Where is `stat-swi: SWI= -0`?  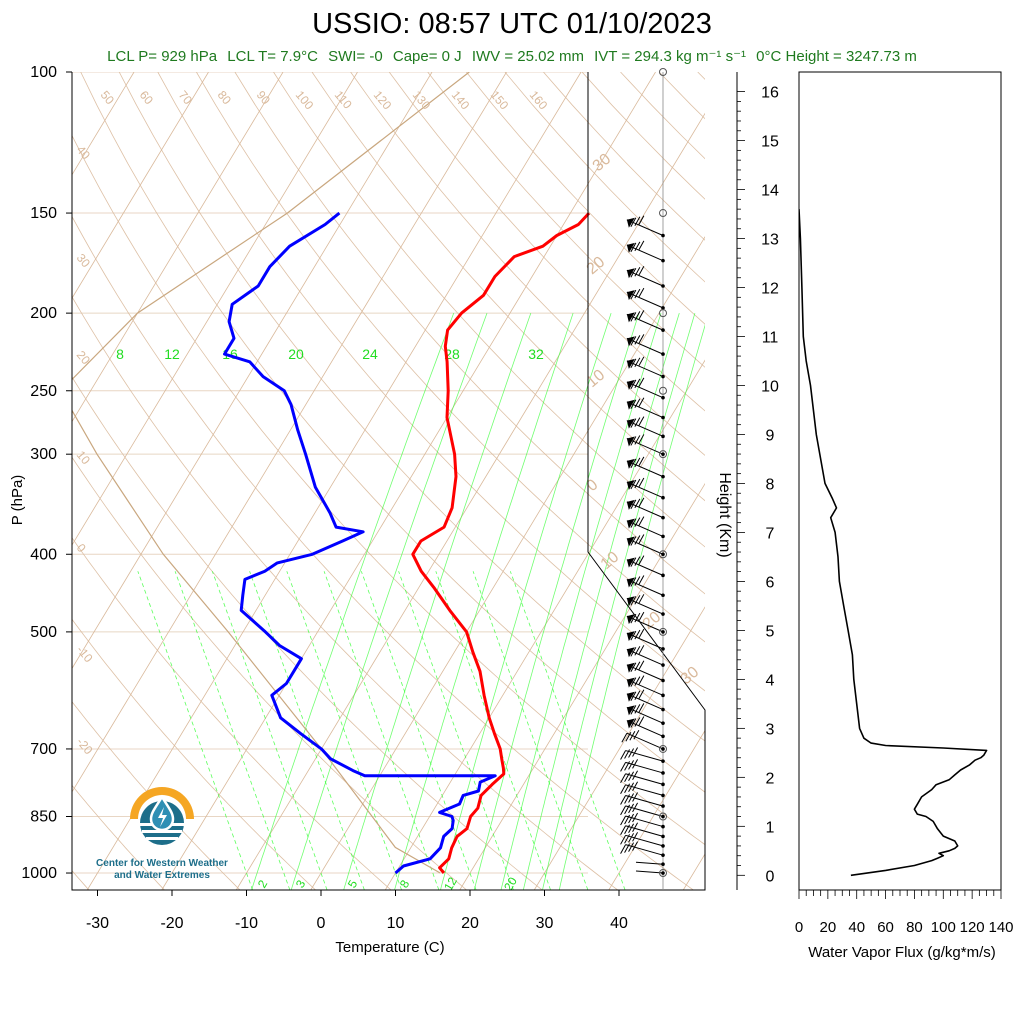 stat-swi: SWI= -0 is located at coordinates (355, 56).